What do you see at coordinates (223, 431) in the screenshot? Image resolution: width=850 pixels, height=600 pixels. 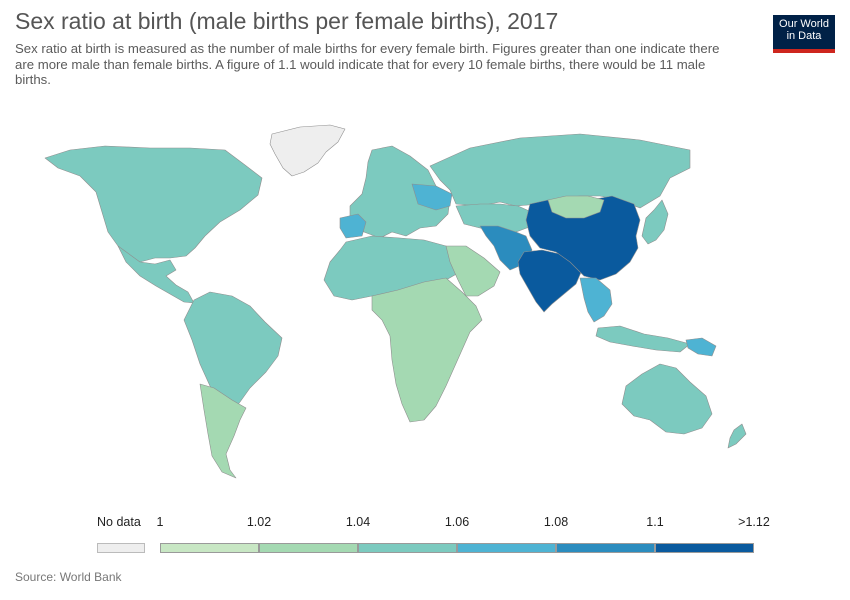 I see `region-southern-cone` at bounding box center [223, 431].